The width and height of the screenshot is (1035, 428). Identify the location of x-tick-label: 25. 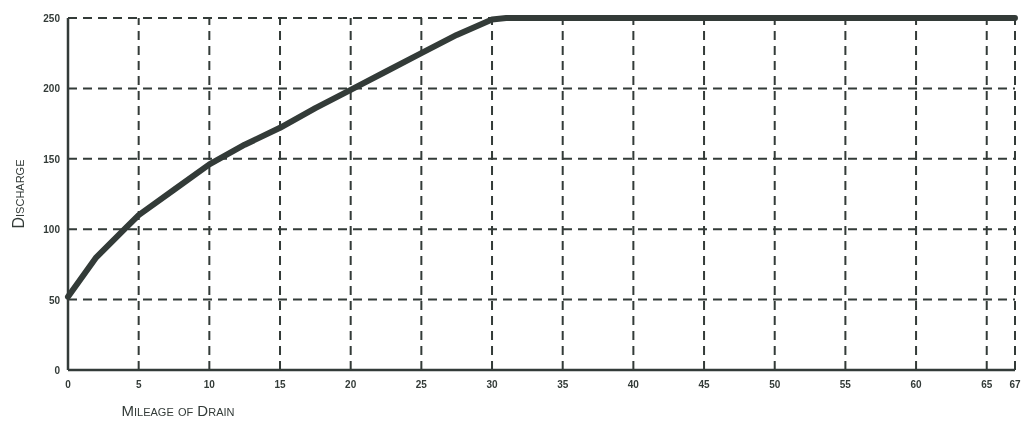
(421, 384).